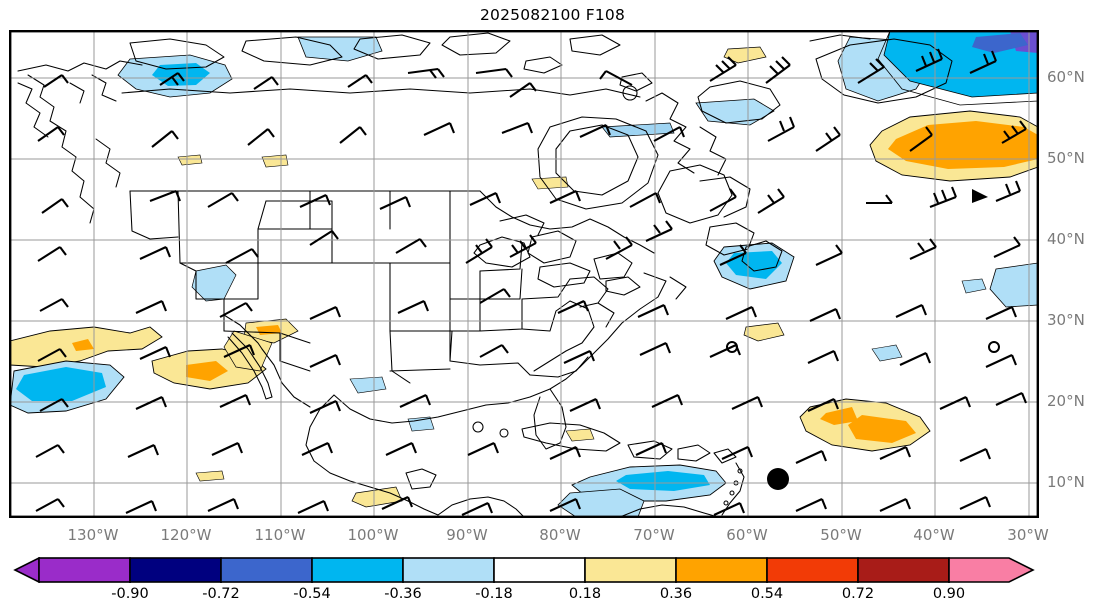 This screenshot has width=1105, height=615. Describe the element at coordinates (1066, 158) in the screenshot. I see `lat-tick-label-50N: 50°N` at that location.